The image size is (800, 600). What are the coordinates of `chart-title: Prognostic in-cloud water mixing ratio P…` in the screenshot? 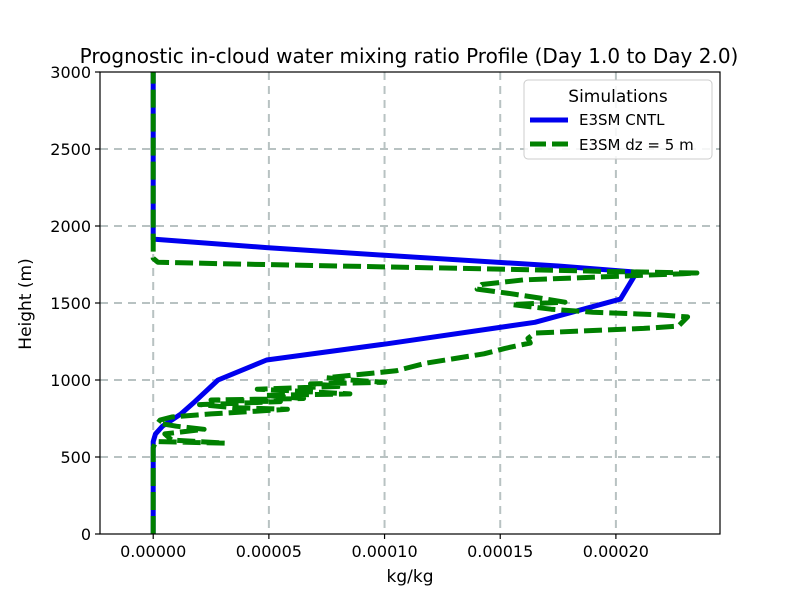 It's located at (409, 56).